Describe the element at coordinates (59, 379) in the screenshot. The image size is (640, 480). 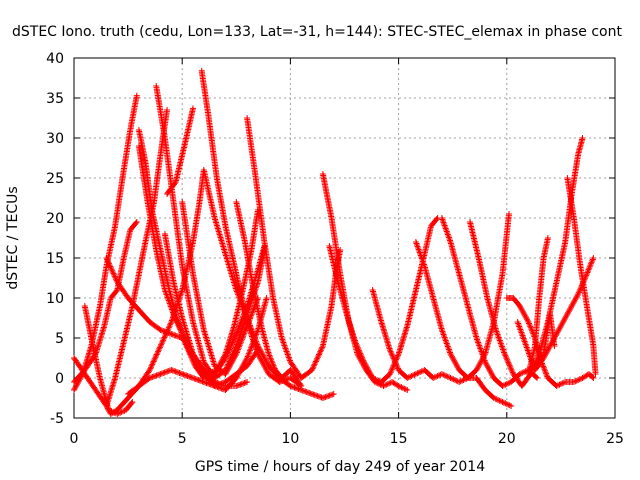
I see `y-tick-label: 0` at that location.